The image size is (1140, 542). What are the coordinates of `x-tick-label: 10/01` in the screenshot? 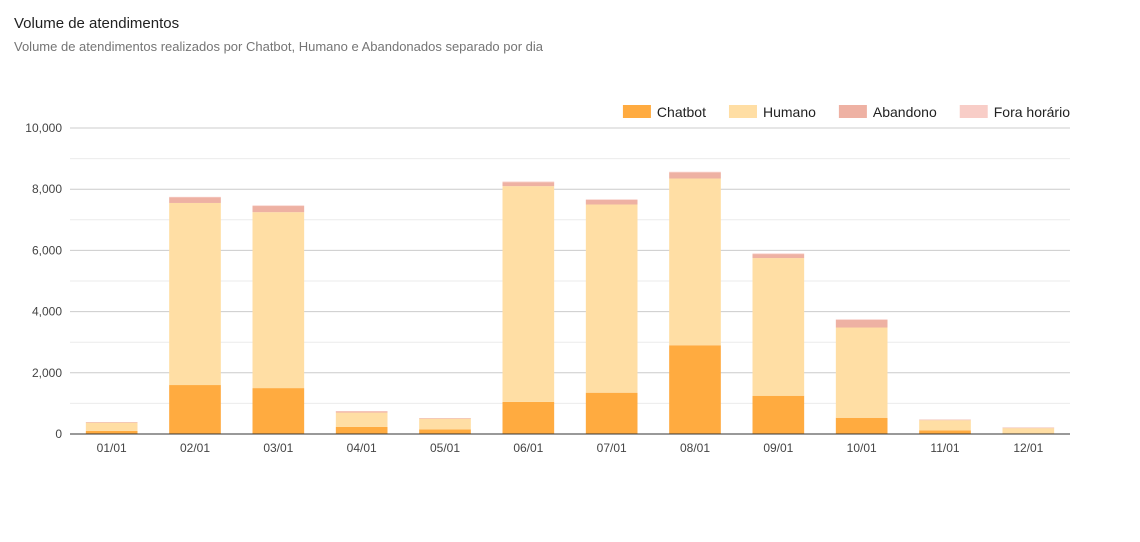 It's located at (862, 448).